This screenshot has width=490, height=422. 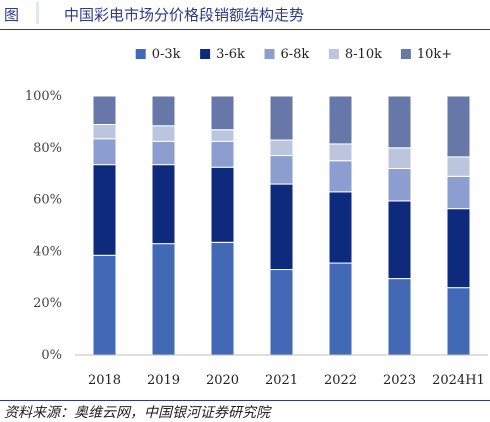 What do you see at coordinates (245, 400) in the screenshot?
I see `footer-divider` at bounding box center [245, 400].